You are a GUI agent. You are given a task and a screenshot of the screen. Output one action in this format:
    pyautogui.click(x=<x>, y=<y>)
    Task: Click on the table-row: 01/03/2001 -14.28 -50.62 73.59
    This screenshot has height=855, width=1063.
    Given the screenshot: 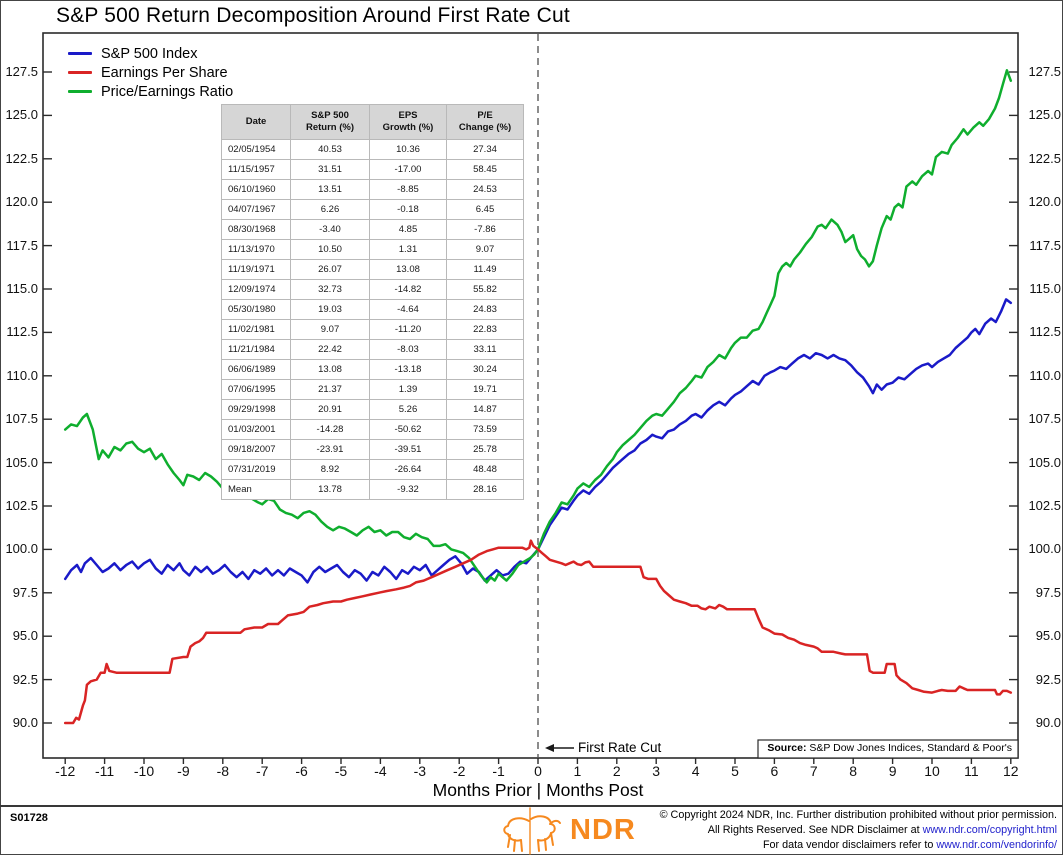 What is the action you would take?
    pyautogui.click(x=372, y=429)
    